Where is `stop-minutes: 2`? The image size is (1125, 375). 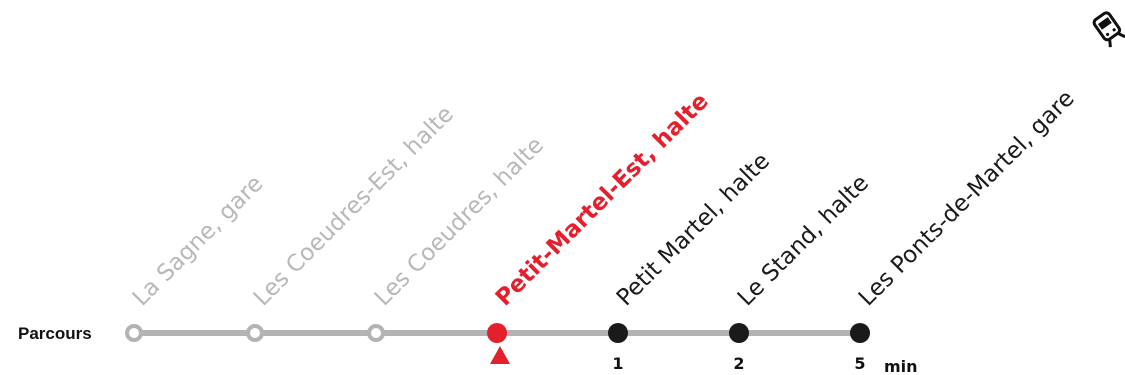 stop-minutes: 2 is located at coordinates (738, 363).